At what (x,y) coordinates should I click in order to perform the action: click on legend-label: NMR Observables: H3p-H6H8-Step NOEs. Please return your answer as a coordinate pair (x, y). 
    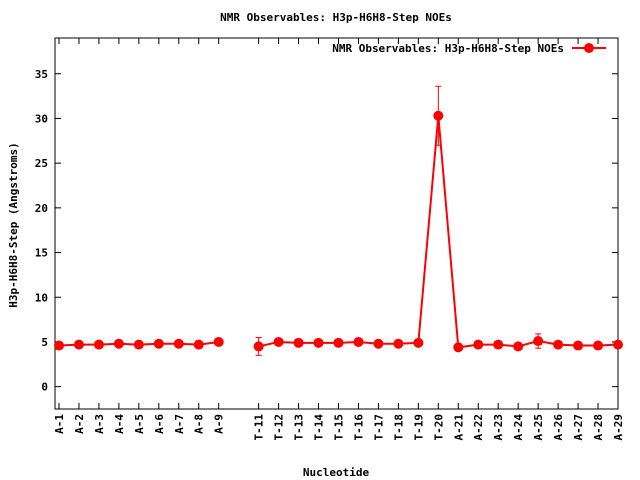
    Looking at the image, I should click on (448, 48).